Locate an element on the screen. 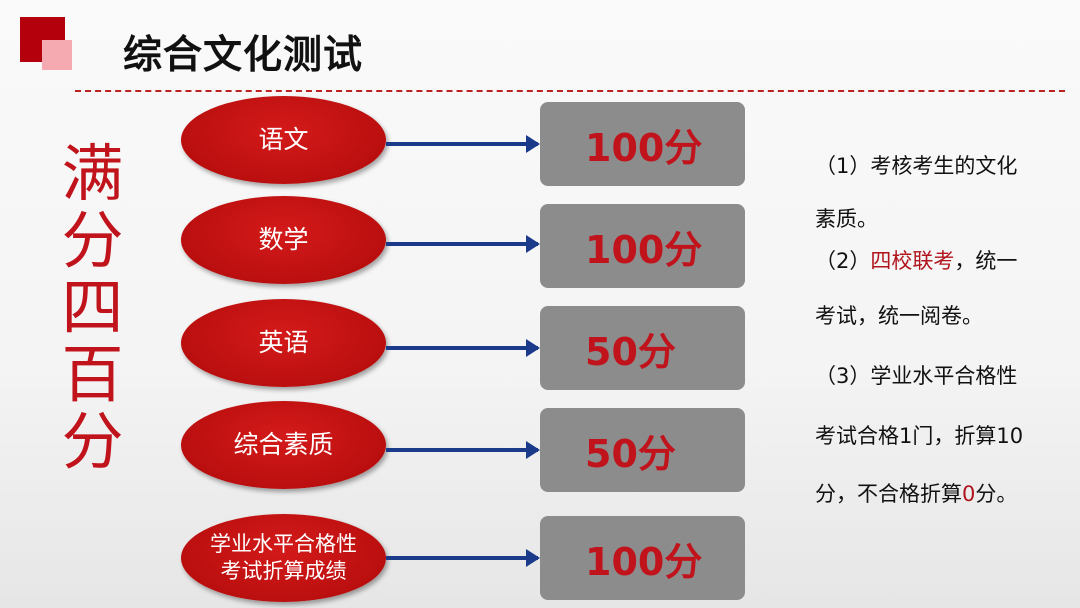 The image size is (1080, 608). note-line: （2）四校联考，统一 is located at coordinates (916, 260).